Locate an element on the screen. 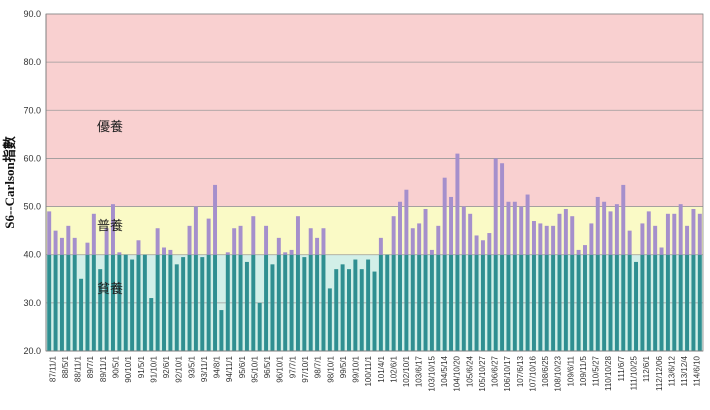 The image size is (710, 410). x-tick-label: 104/10/20 is located at coordinates (457, 373).